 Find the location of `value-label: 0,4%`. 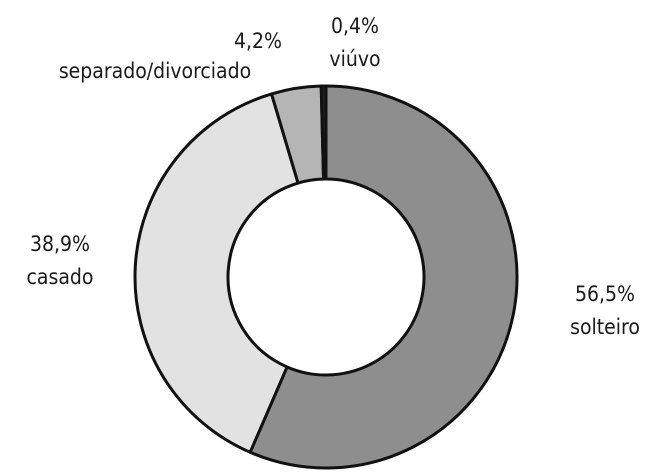

value-label: 0,4% is located at coordinates (355, 26).